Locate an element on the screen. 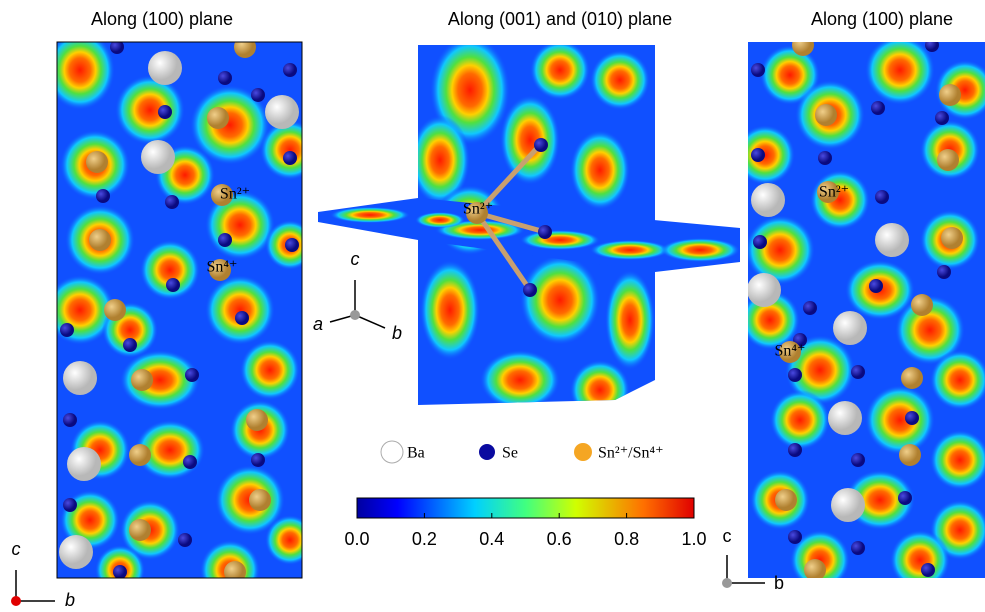  colorbar-tick-label: 1.0 is located at coordinates (693, 539).